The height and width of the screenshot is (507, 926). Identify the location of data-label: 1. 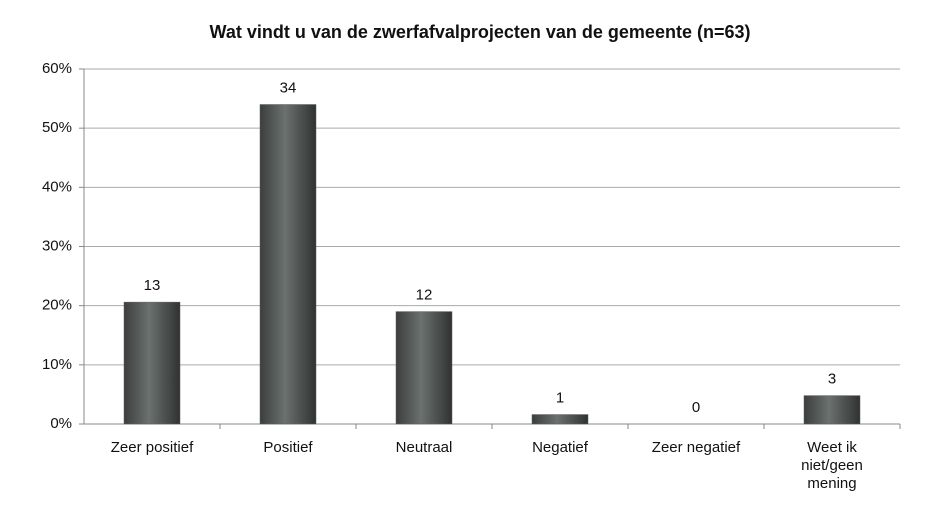
(560, 398).